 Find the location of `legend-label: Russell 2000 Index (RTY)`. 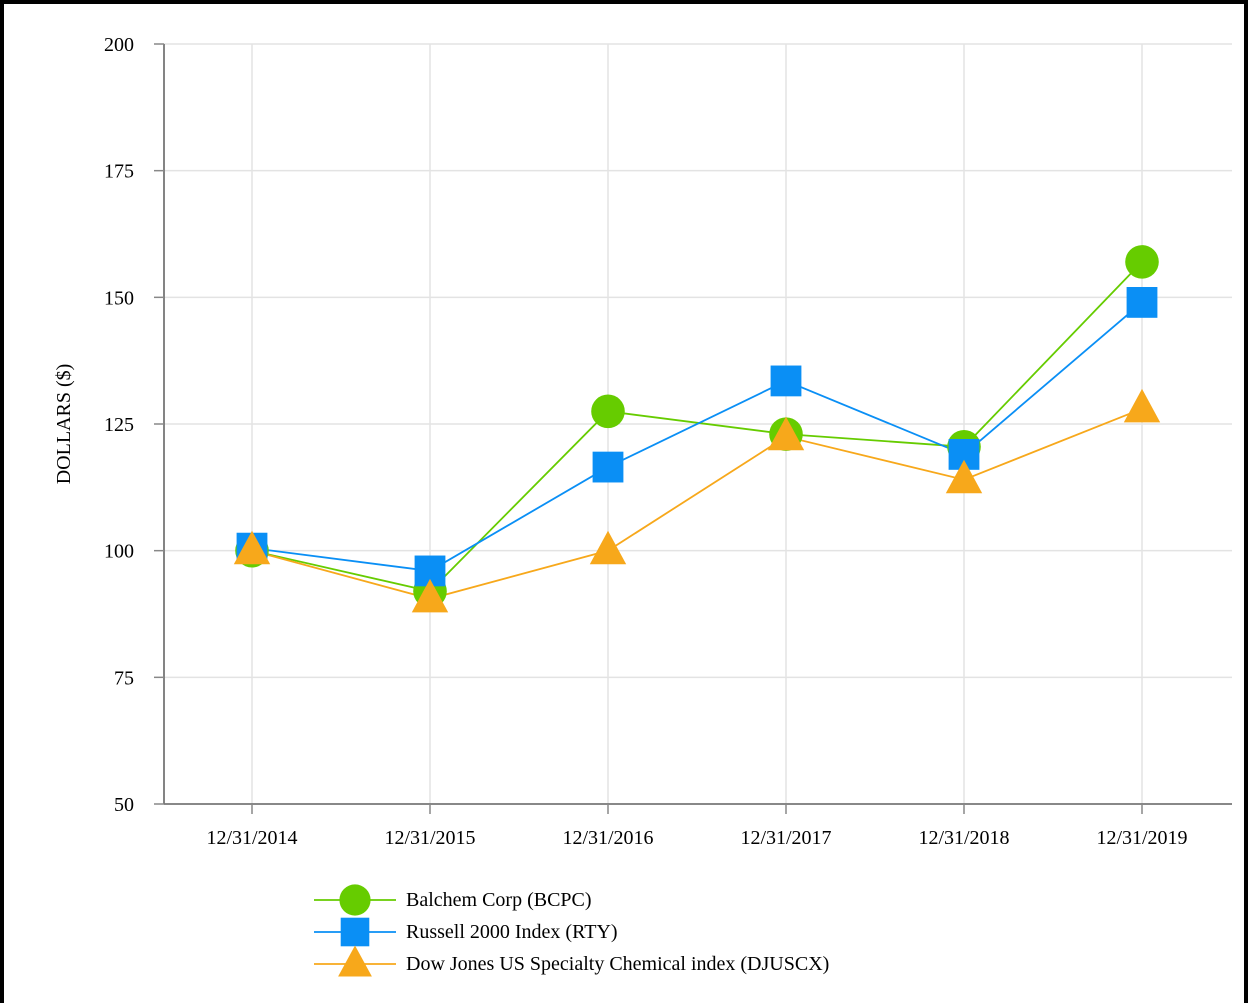

legend-label: Russell 2000 Index (RTY) is located at coordinates (512, 932).